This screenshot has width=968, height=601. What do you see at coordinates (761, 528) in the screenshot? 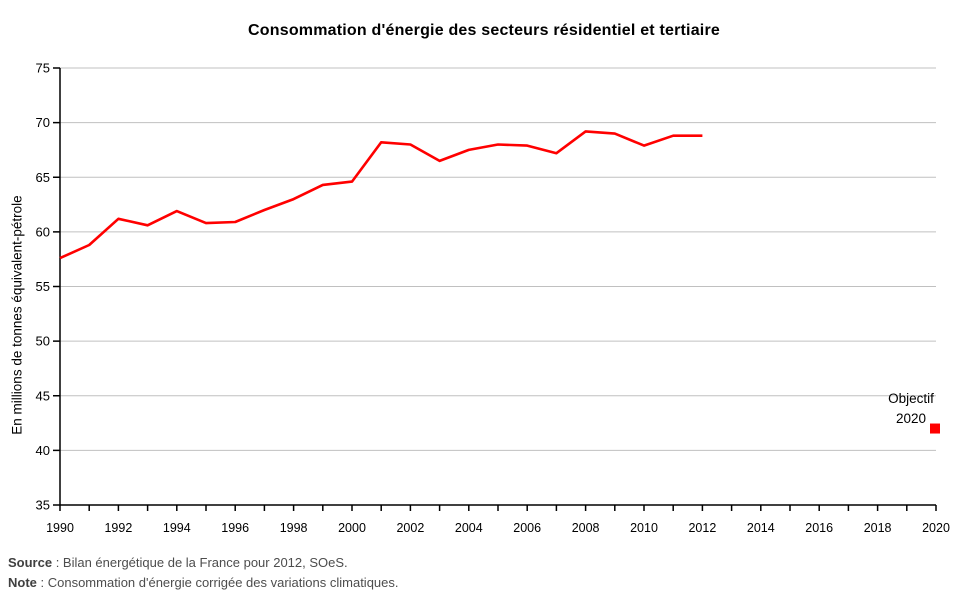
I see `x-tick-label: 2014` at bounding box center [761, 528].